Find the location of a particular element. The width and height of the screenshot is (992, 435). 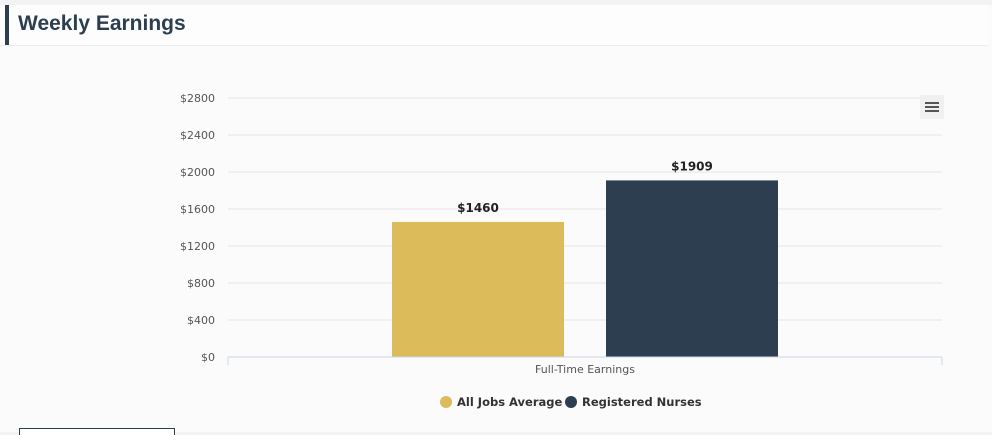

y-tick-label: $2400 is located at coordinates (197, 135).